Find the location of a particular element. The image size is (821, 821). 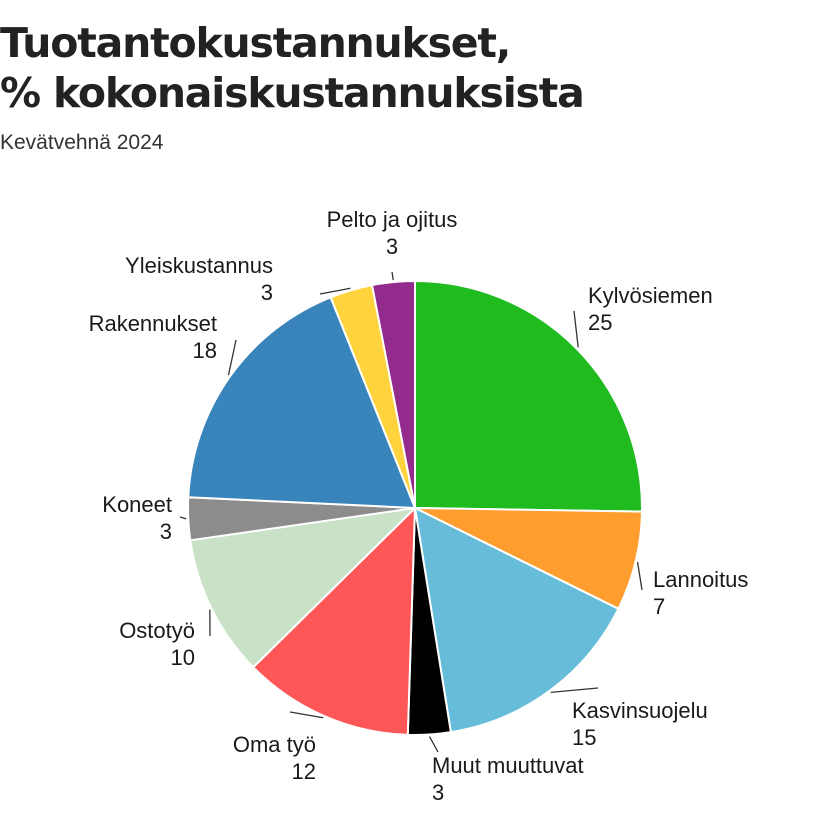

pie-slice-rakennukset is located at coordinates (301, 402).